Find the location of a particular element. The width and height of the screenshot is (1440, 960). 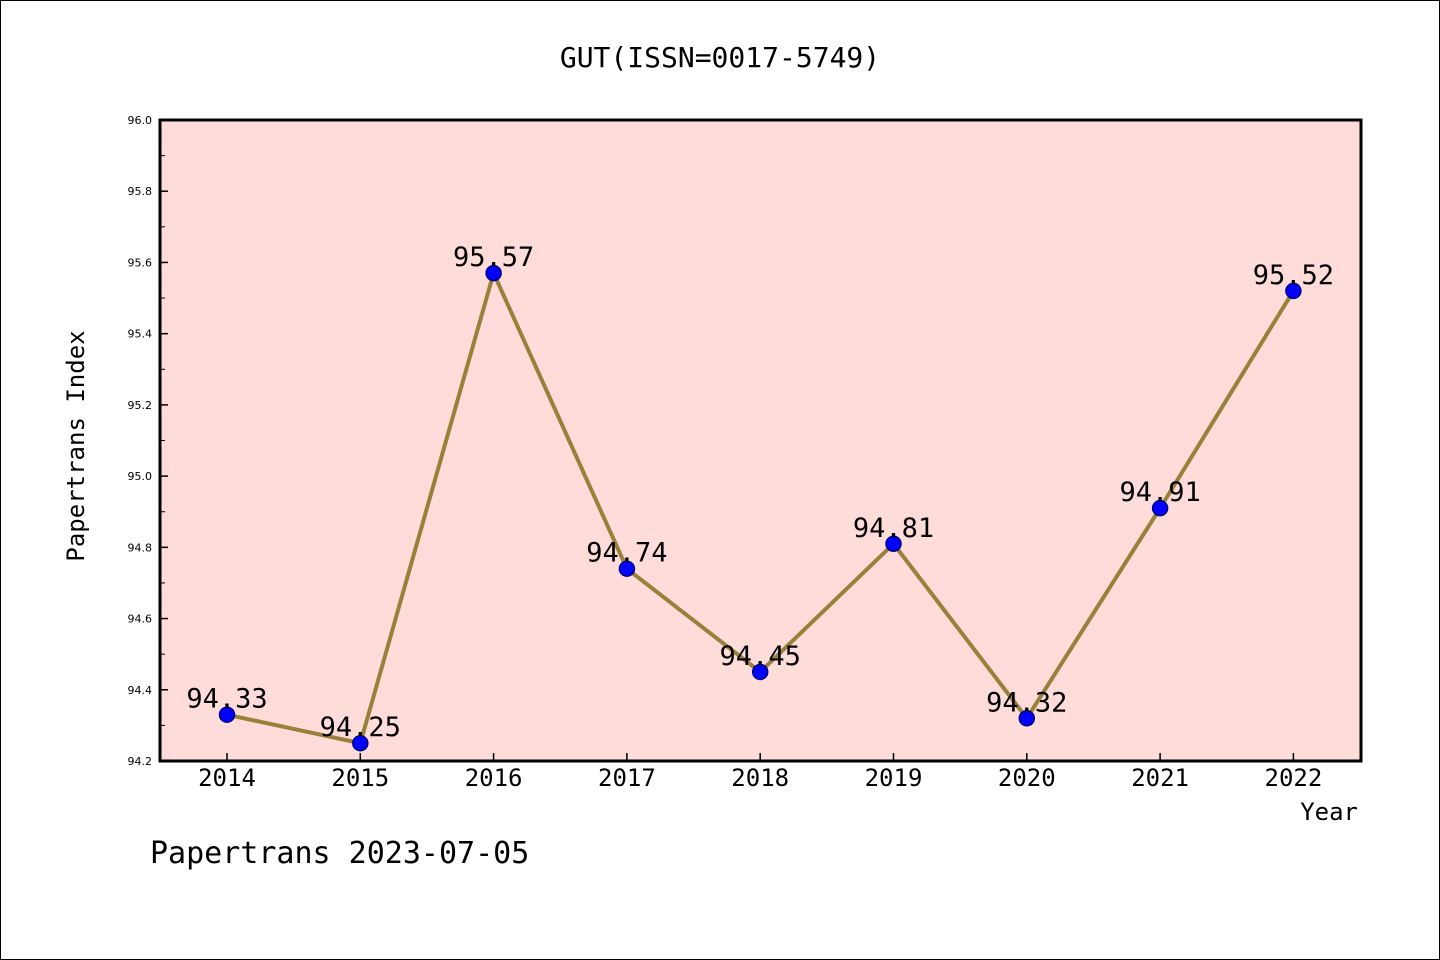

x-tick-label: 2019 is located at coordinates (894, 778).